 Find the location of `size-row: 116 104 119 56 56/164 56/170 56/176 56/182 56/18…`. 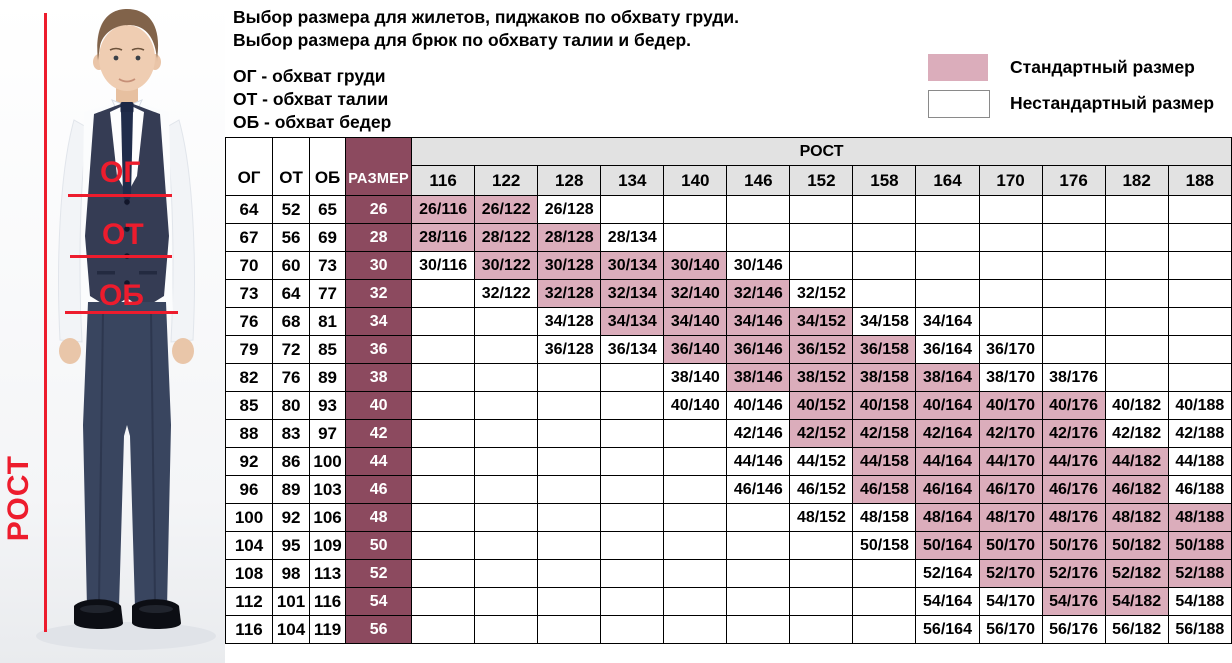

size-row: 116 104 119 56 56/164 56/170 56/176 56/182 56/18… is located at coordinates (728, 629).